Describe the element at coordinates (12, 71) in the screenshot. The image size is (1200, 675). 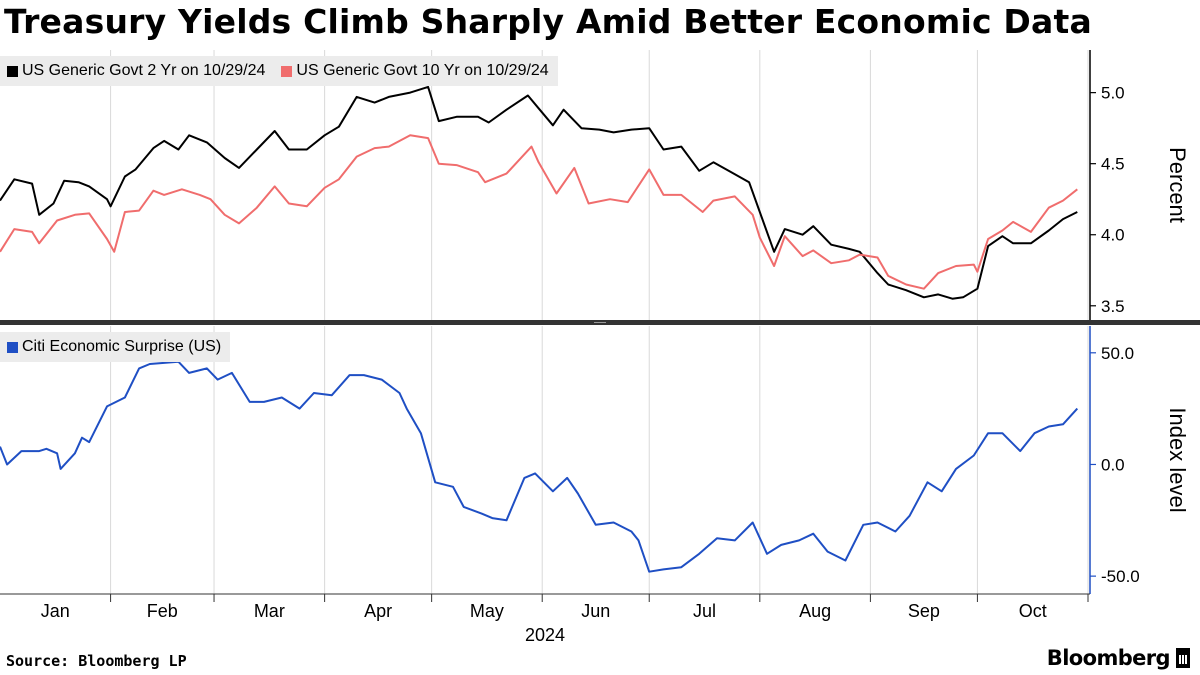
I see `legend-swatch-2yr` at that location.